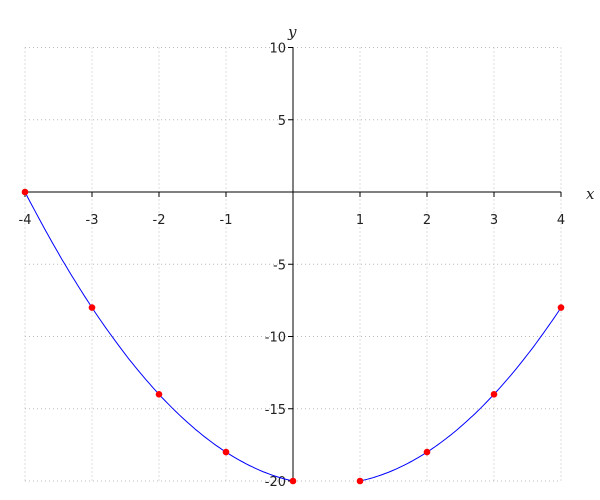 The width and height of the screenshot is (600, 500). What do you see at coordinates (159, 220) in the screenshot?
I see `x-tick-label: -2` at bounding box center [159, 220].